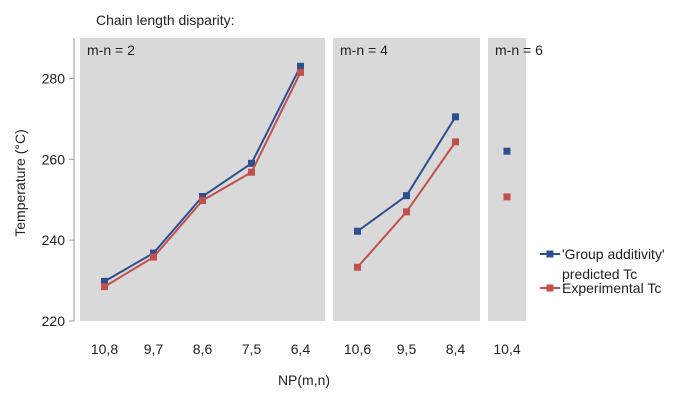 This screenshot has height=410, width=700. I want to click on x-tick-label: 8,4, so click(456, 349).